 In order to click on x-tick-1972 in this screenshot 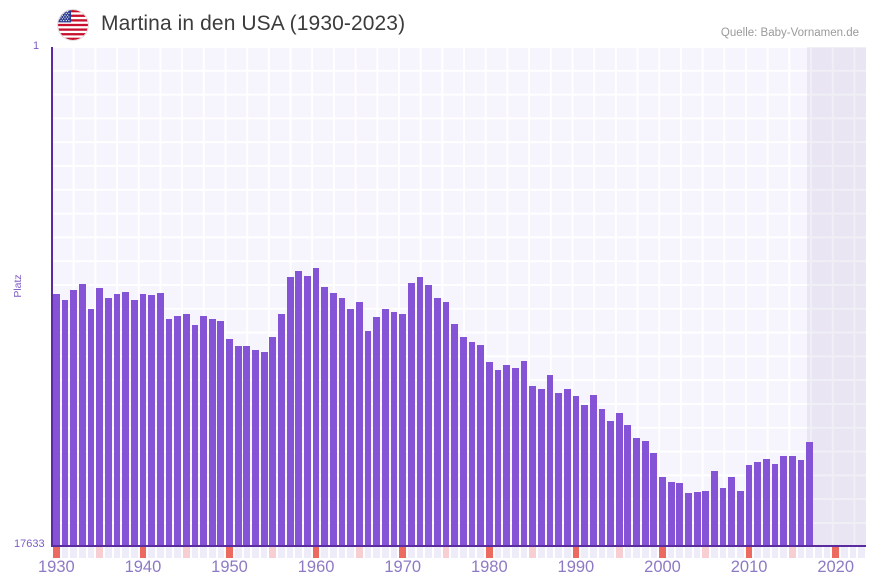, I will do `click(420, 552)`.